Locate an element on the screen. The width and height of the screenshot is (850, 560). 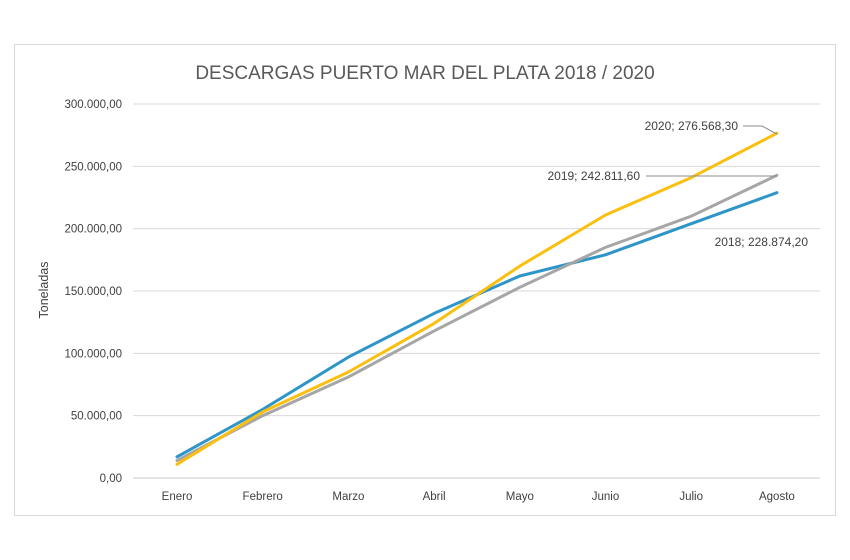
data-label-2018: 2018; 228.874,20 is located at coordinates (762, 242).